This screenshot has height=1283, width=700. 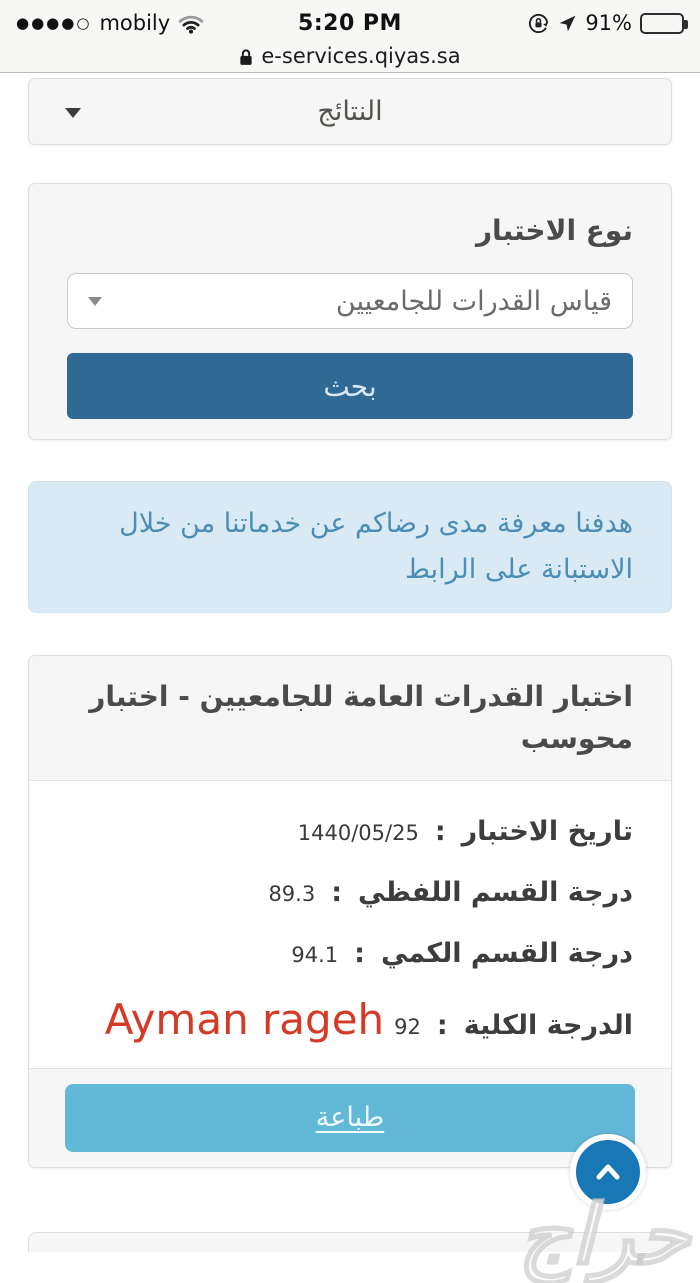 I want to click on exam-result-footer: طباعة, so click(x=350, y=1117).